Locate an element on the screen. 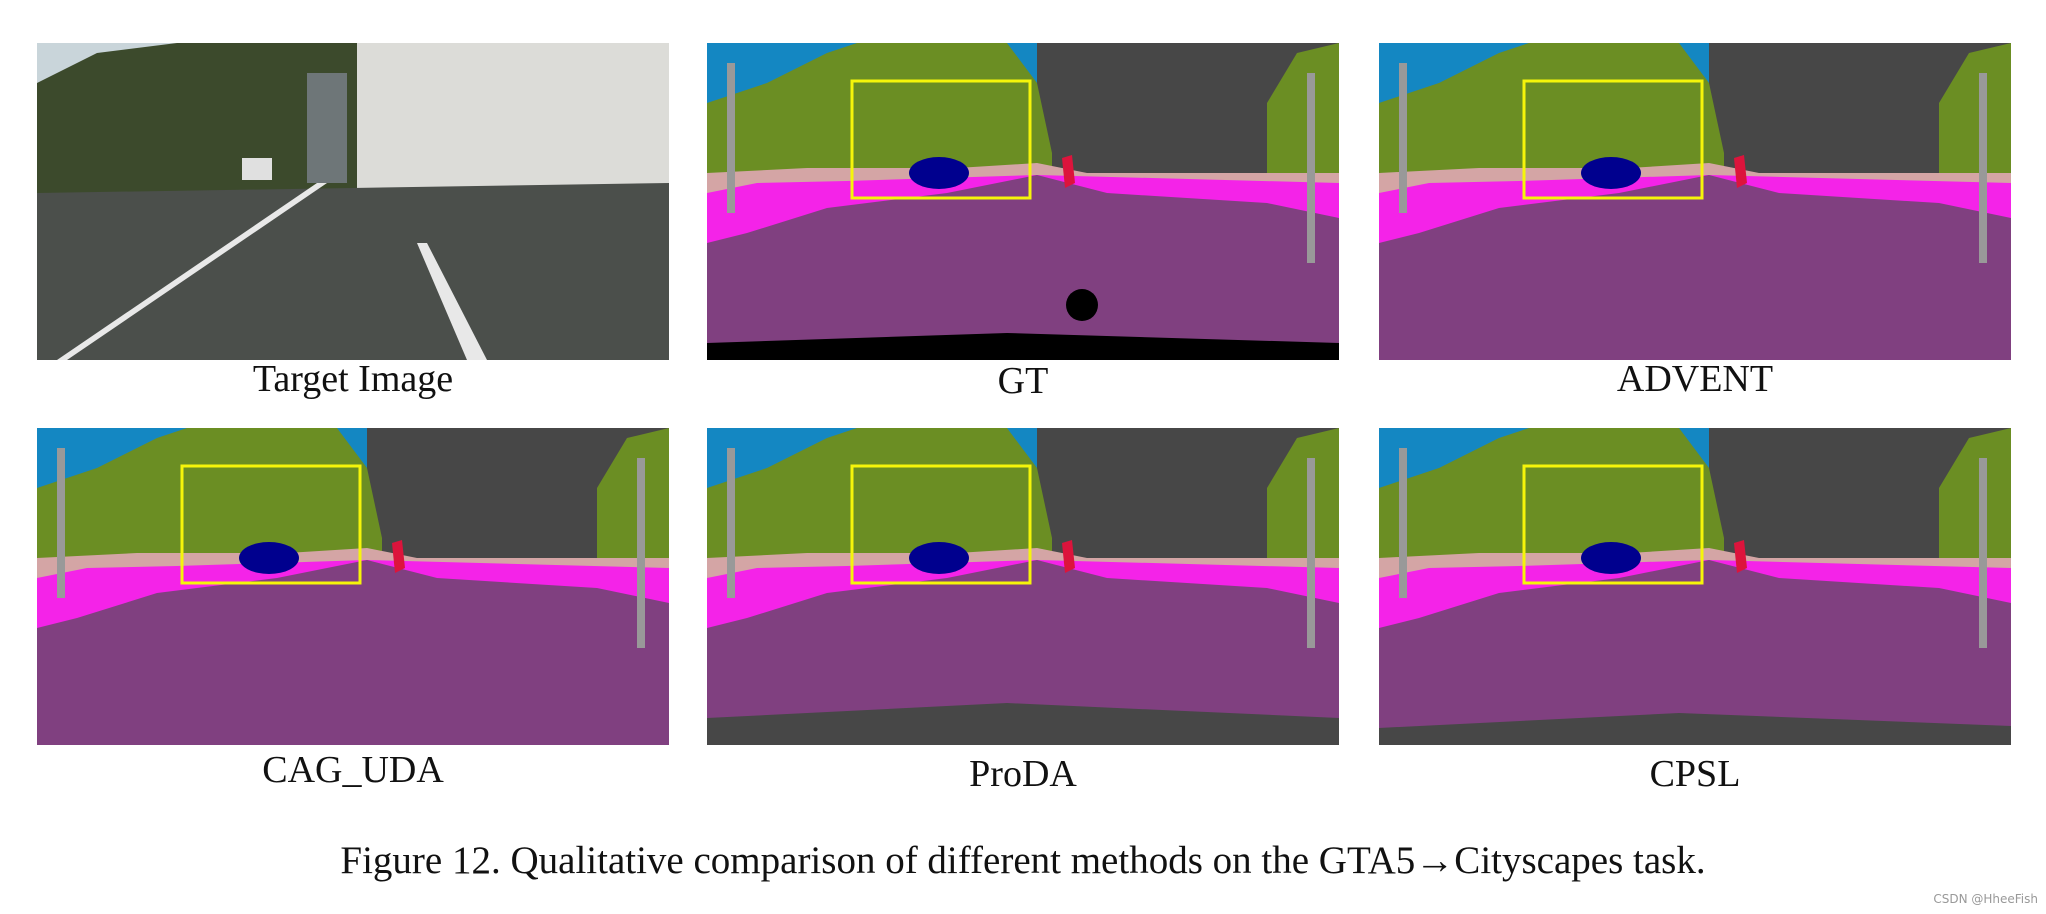 The image size is (2046, 914). panel-label: CAG_UDA is located at coordinates (353, 770).